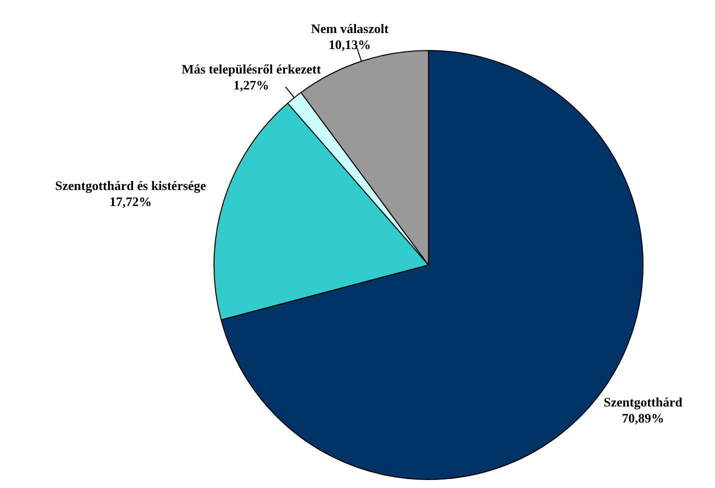 This screenshot has width=715, height=488. Describe the element at coordinates (130, 186) in the screenshot. I see `slice-label: Szentgotthárd és kistérsége` at that location.